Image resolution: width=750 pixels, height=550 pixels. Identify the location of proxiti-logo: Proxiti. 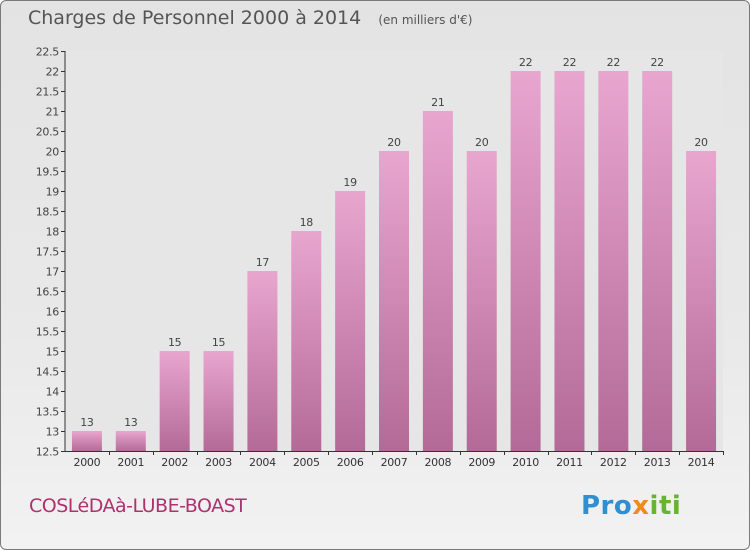
(631, 506).